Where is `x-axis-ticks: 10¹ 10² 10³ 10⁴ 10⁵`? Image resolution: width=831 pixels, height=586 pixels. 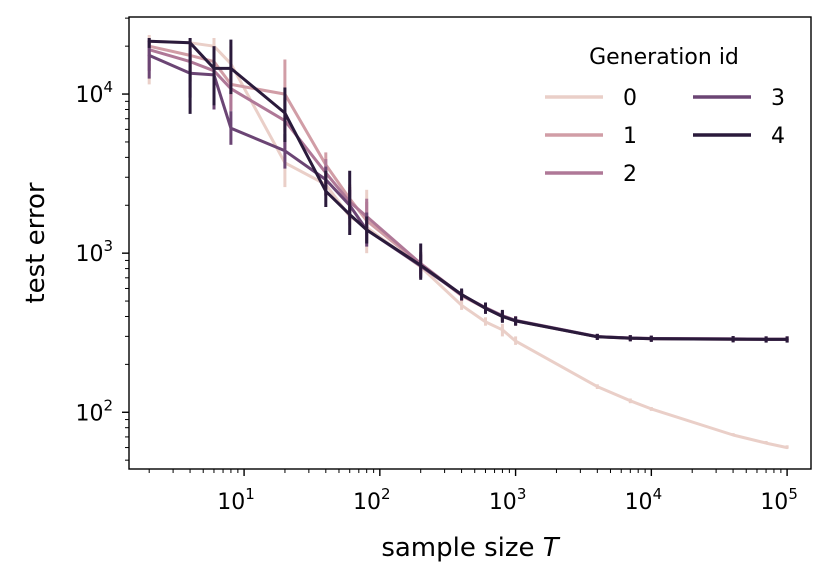
x-axis-ticks: 10¹ 10² 10³ 10⁴ 10⁵ is located at coordinates (473, 492).